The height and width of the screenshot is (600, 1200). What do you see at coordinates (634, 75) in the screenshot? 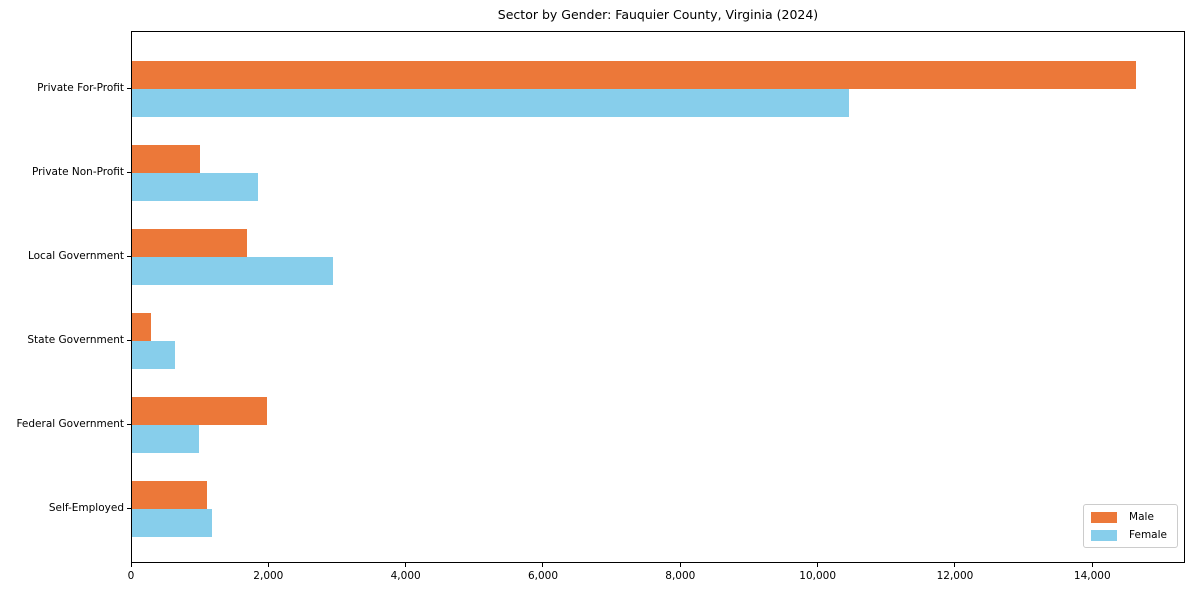
I see `bar-male-private-for-profit` at bounding box center [634, 75].